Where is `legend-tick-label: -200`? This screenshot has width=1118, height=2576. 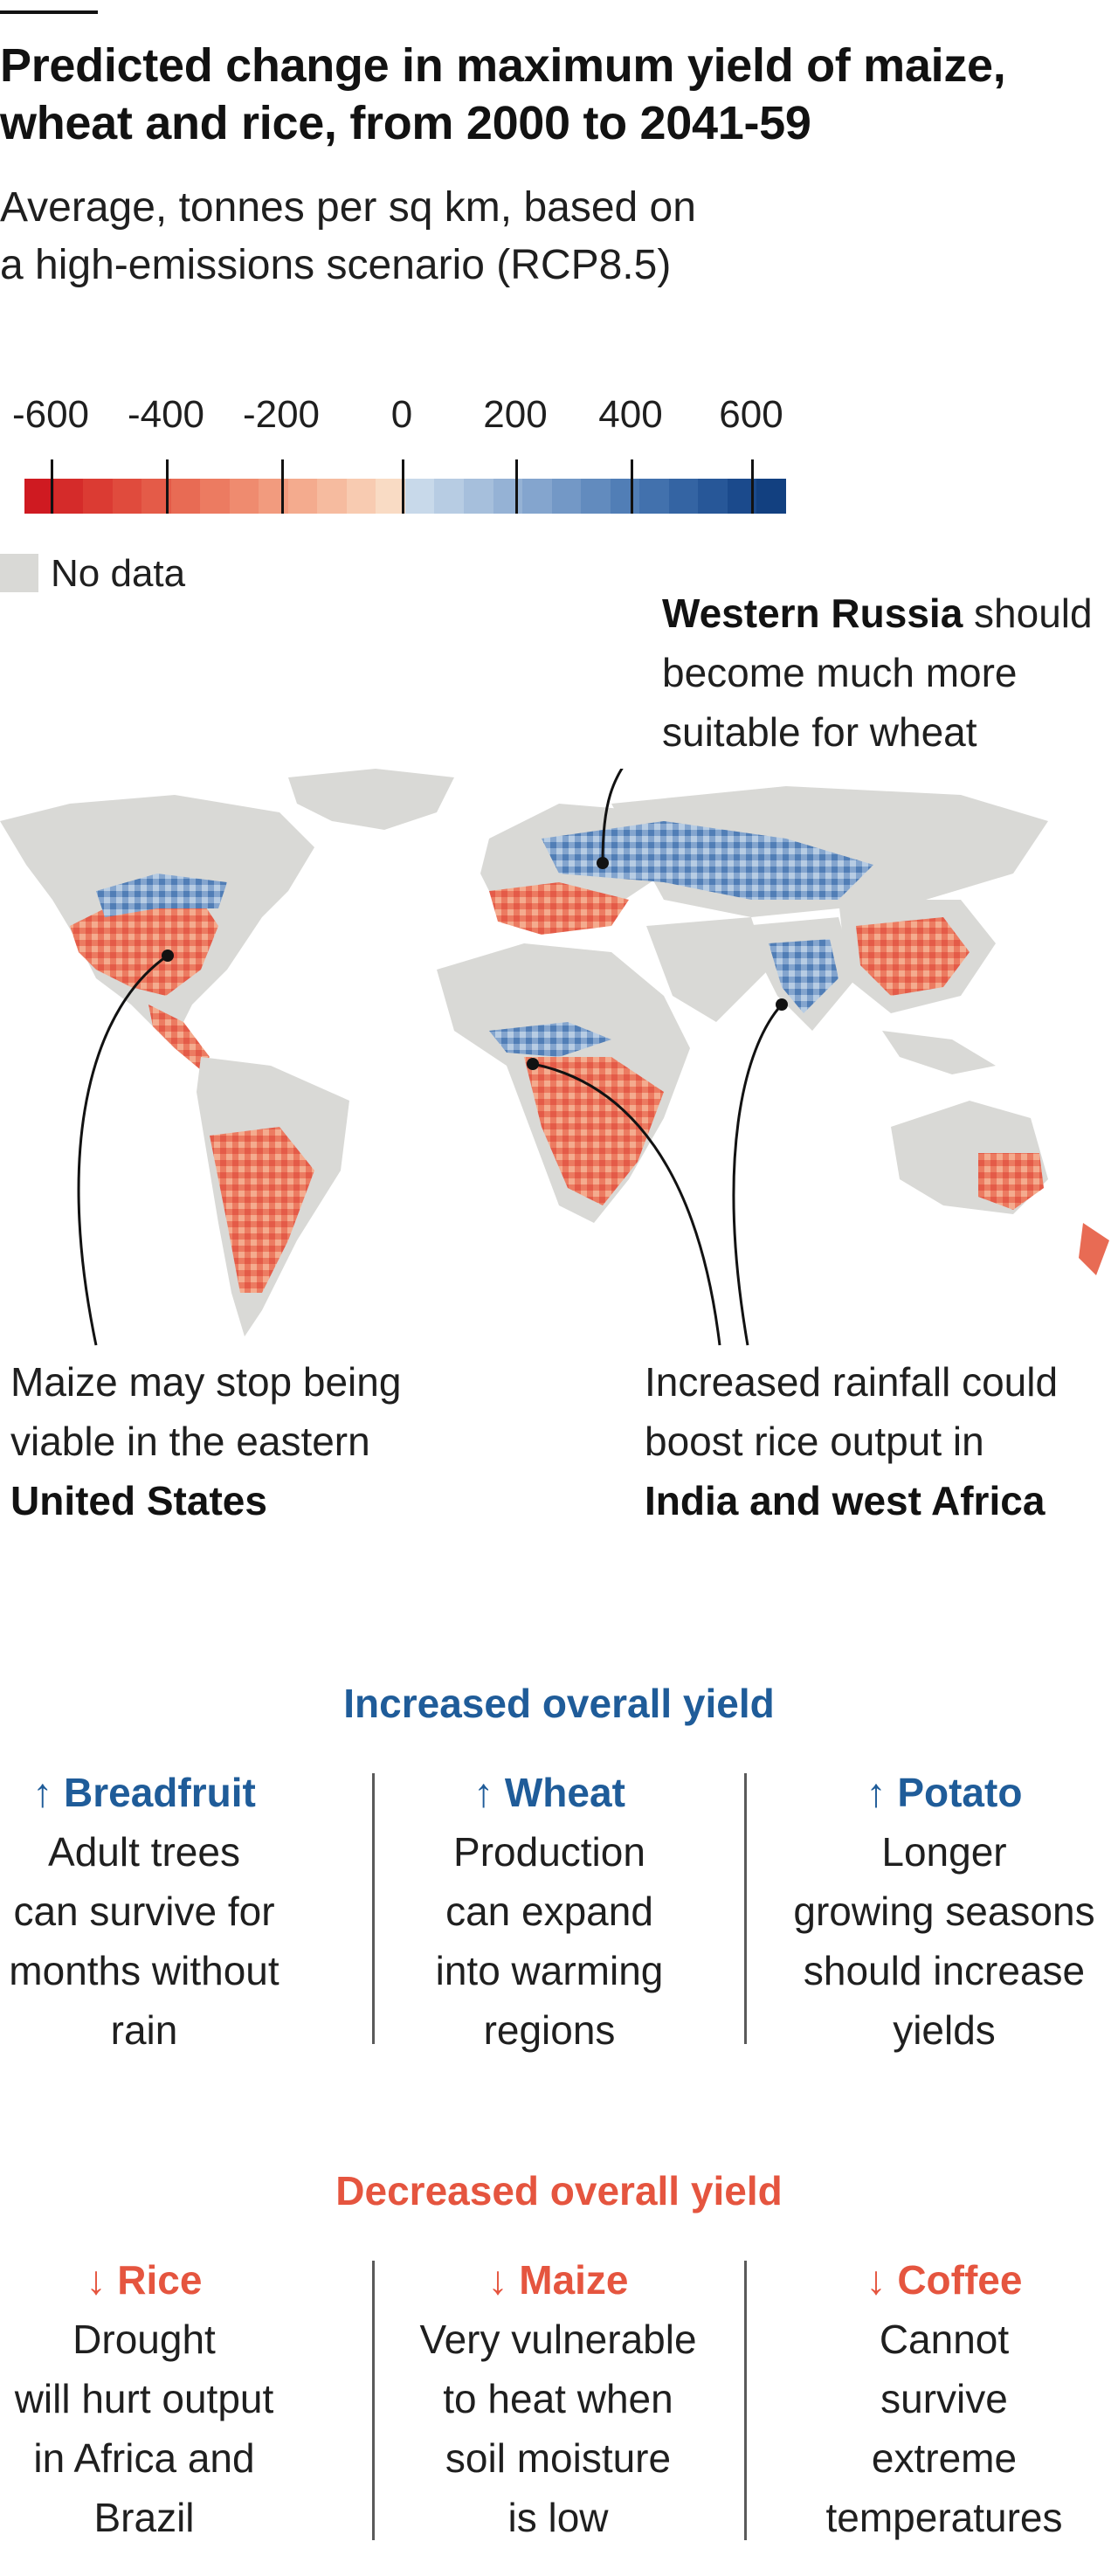
legend-tick-label: -200 is located at coordinates (281, 414).